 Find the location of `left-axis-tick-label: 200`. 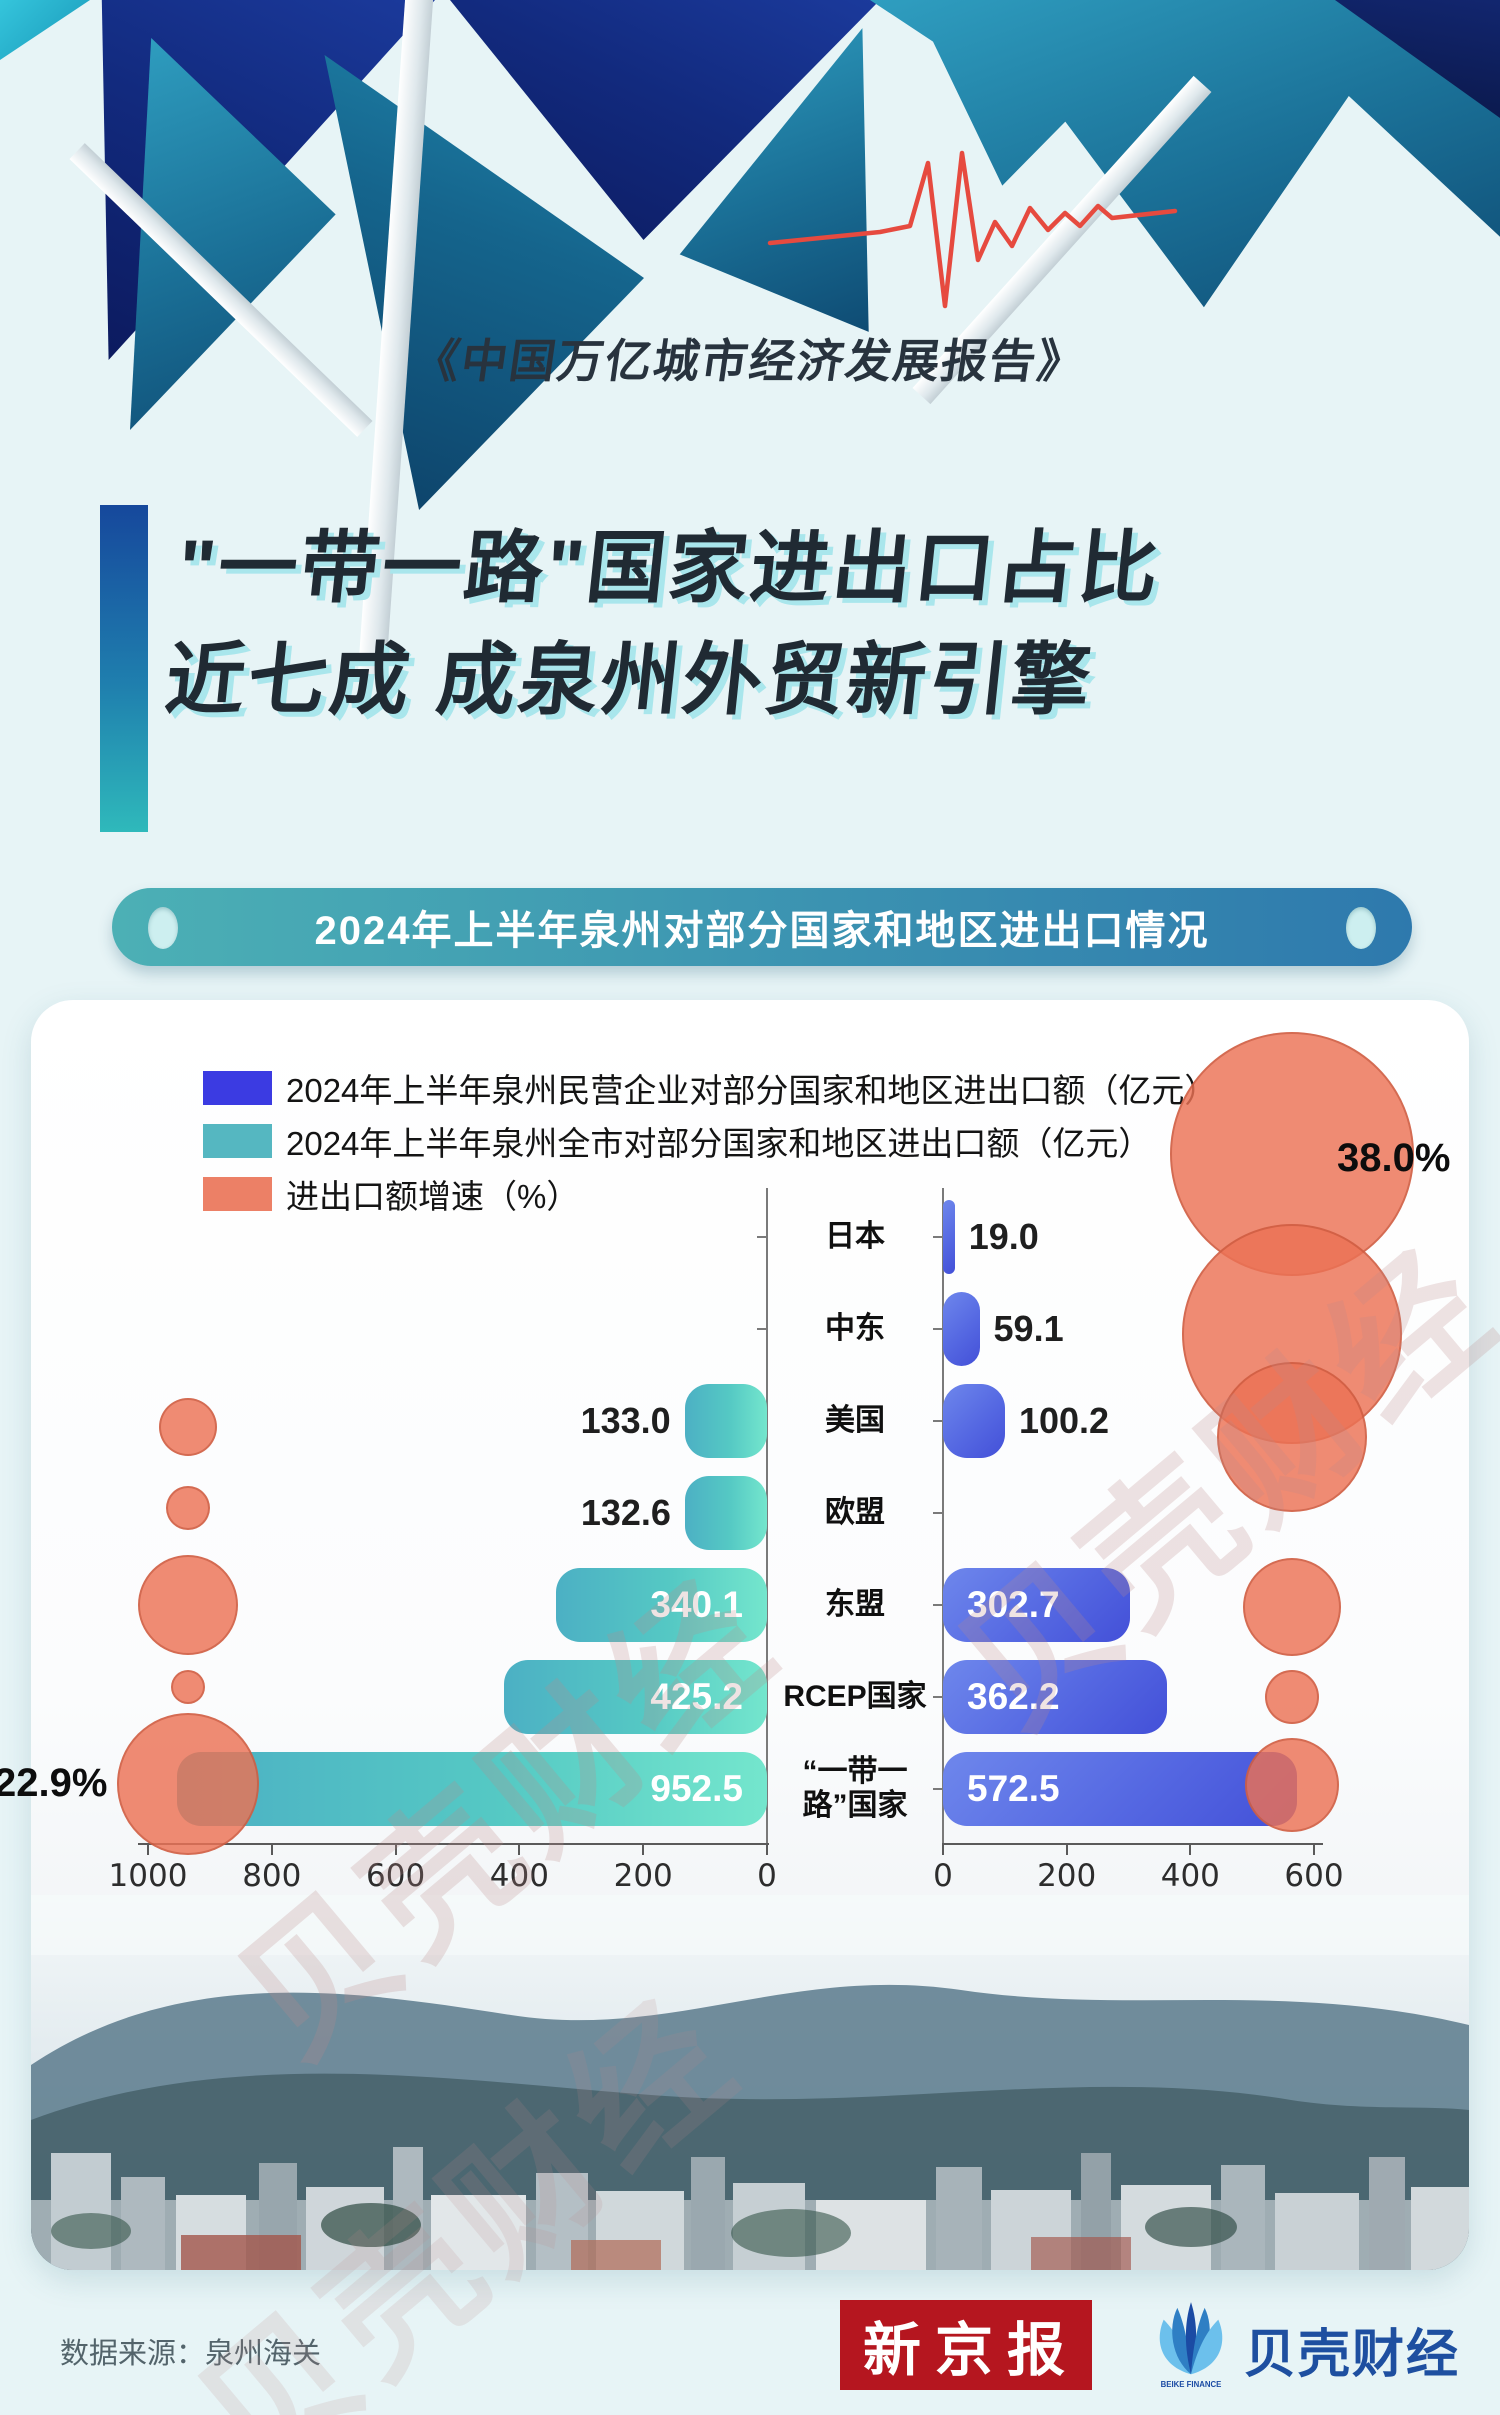

left-axis-tick-label: 200 is located at coordinates (643, 1876).